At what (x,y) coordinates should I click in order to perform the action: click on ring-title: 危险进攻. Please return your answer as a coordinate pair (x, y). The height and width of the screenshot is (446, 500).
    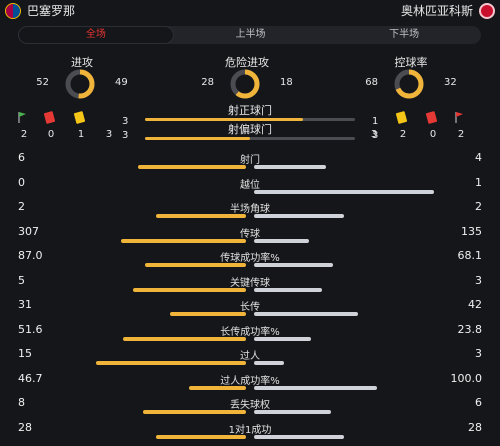
    Looking at the image, I should click on (247, 62).